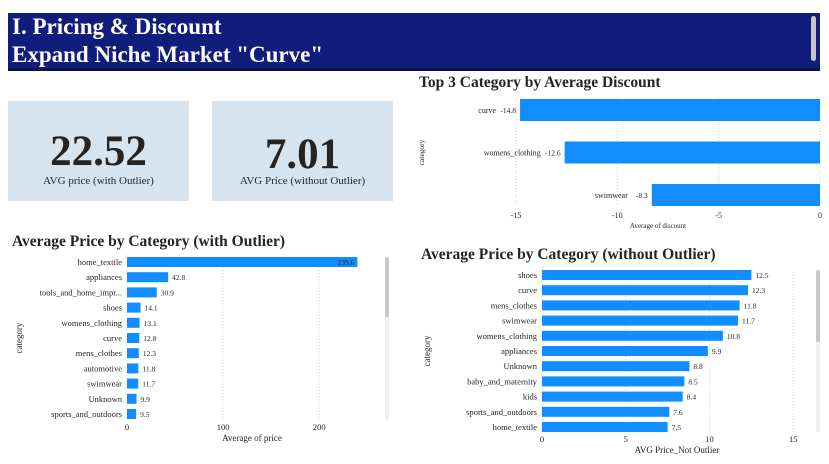 This screenshot has height=464, width=829. What do you see at coordinates (693, 381) in the screenshot?
I see `data-label: 8.5` at bounding box center [693, 381].